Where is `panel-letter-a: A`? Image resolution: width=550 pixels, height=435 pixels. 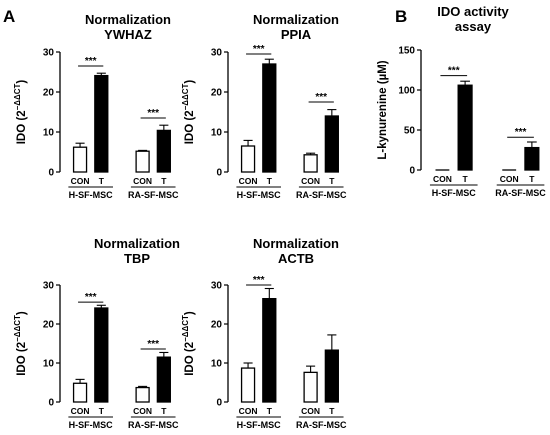
panel-letter-a: A is located at coordinates (9, 16).